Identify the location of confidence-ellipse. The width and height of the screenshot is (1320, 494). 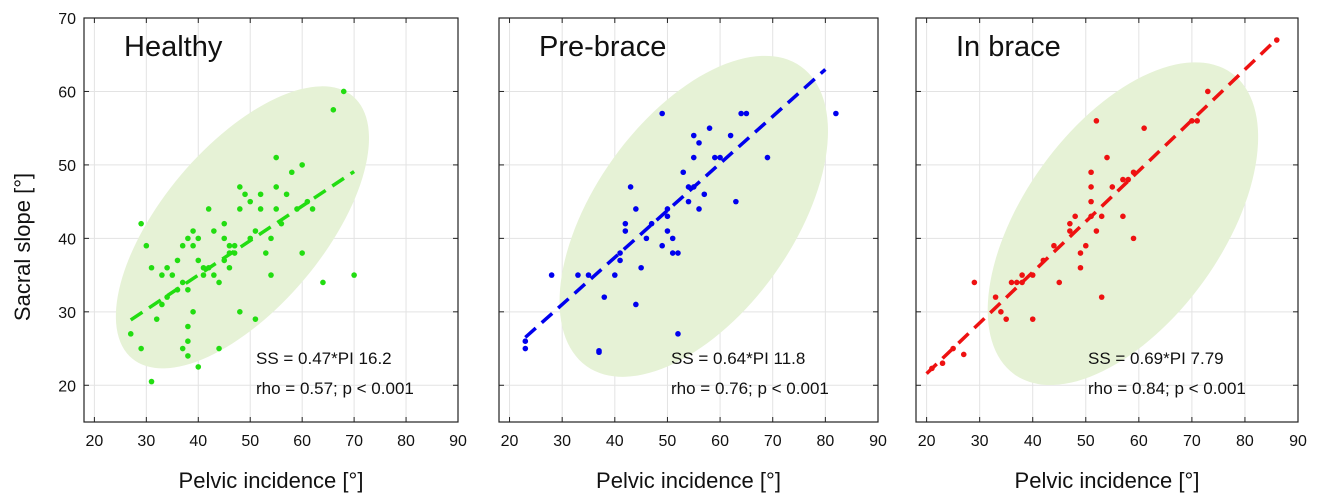
(693, 216).